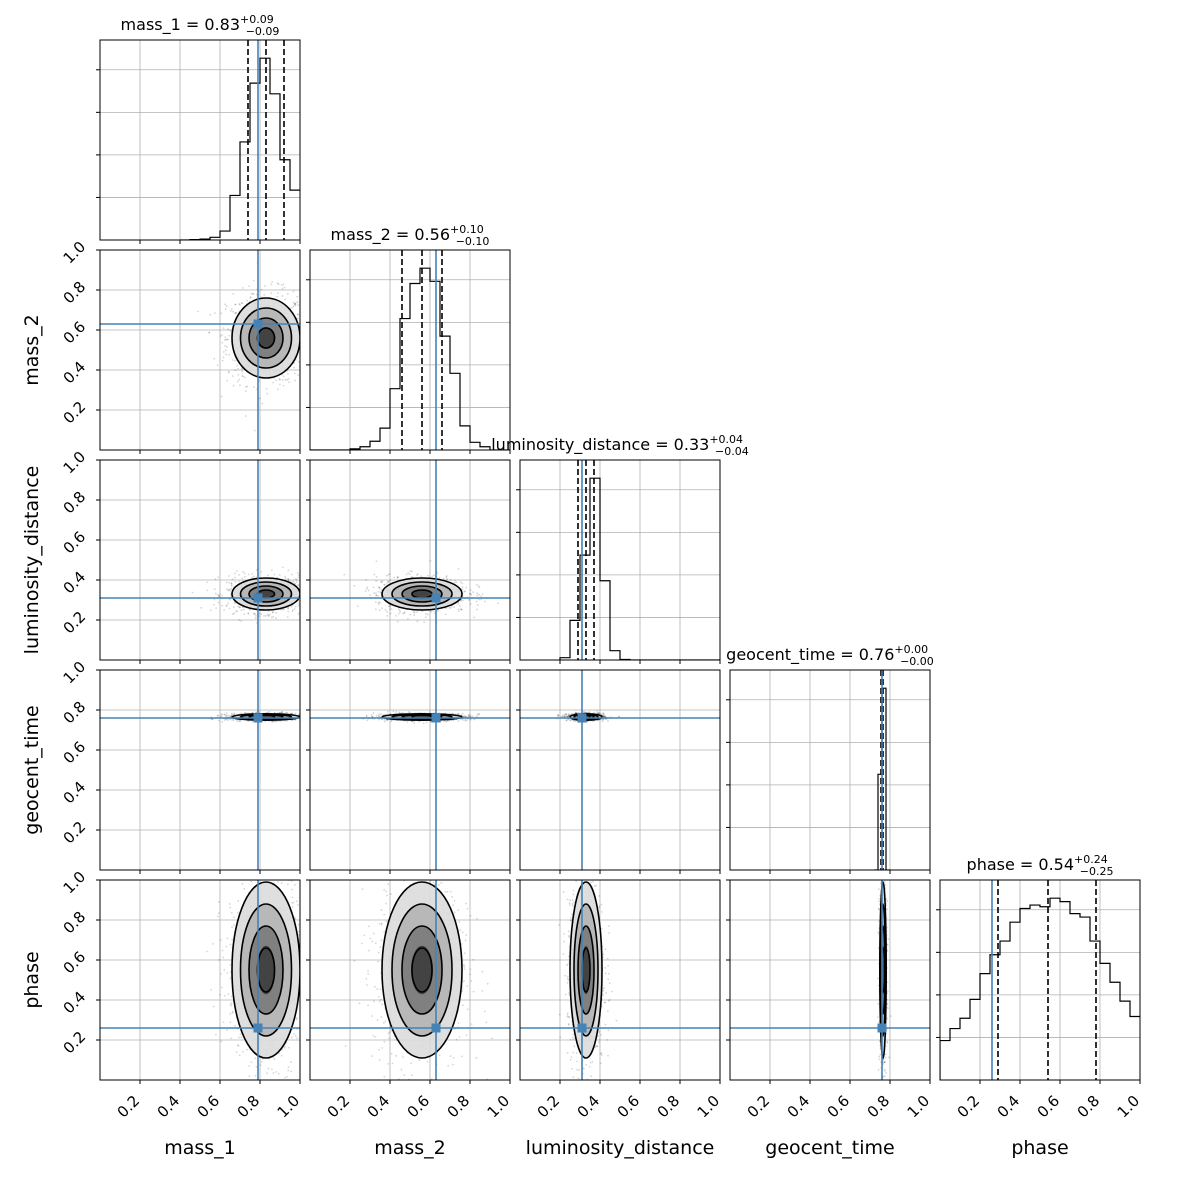 This screenshot has height=1180, width=1180. Describe the element at coordinates (410, 770) in the screenshot. I see `panel-frame` at that location.